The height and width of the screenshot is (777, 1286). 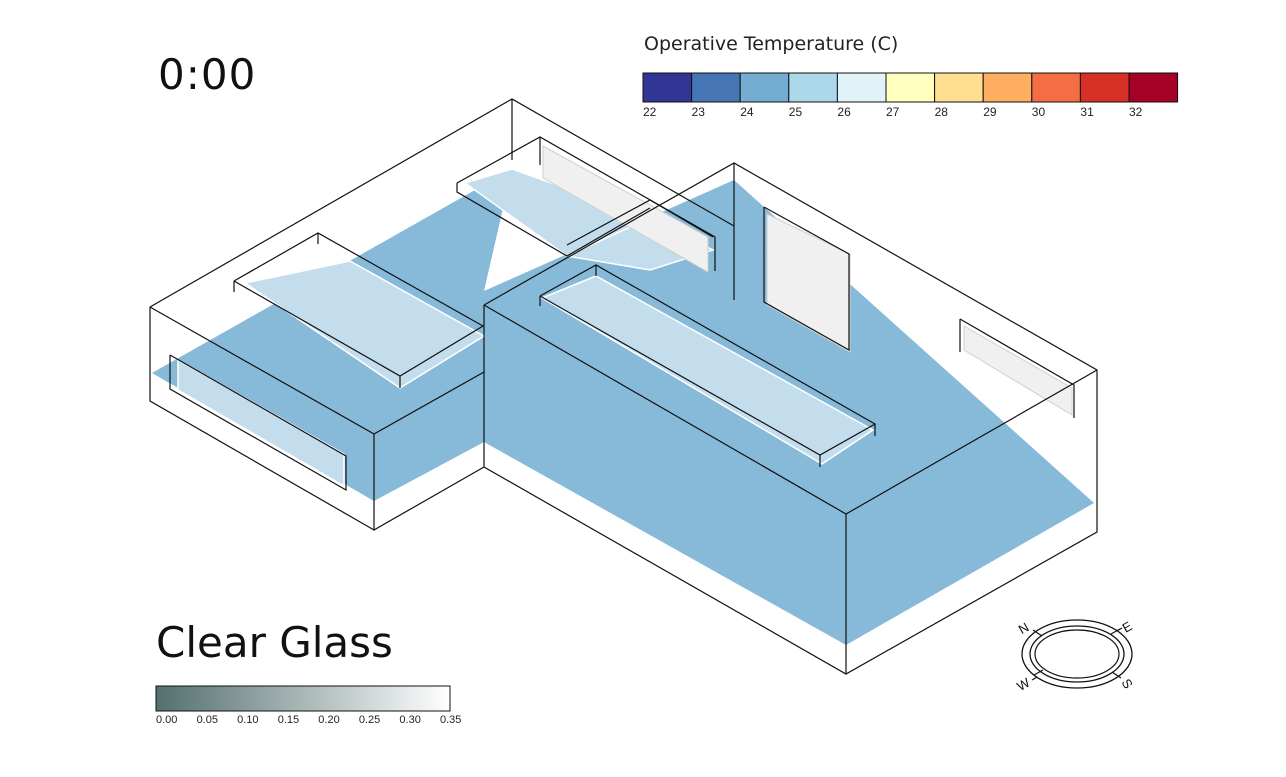 I want to click on temperature-legend: 22 23 24 25 26 27 28 29 30 31 32, so click(x=910, y=95).